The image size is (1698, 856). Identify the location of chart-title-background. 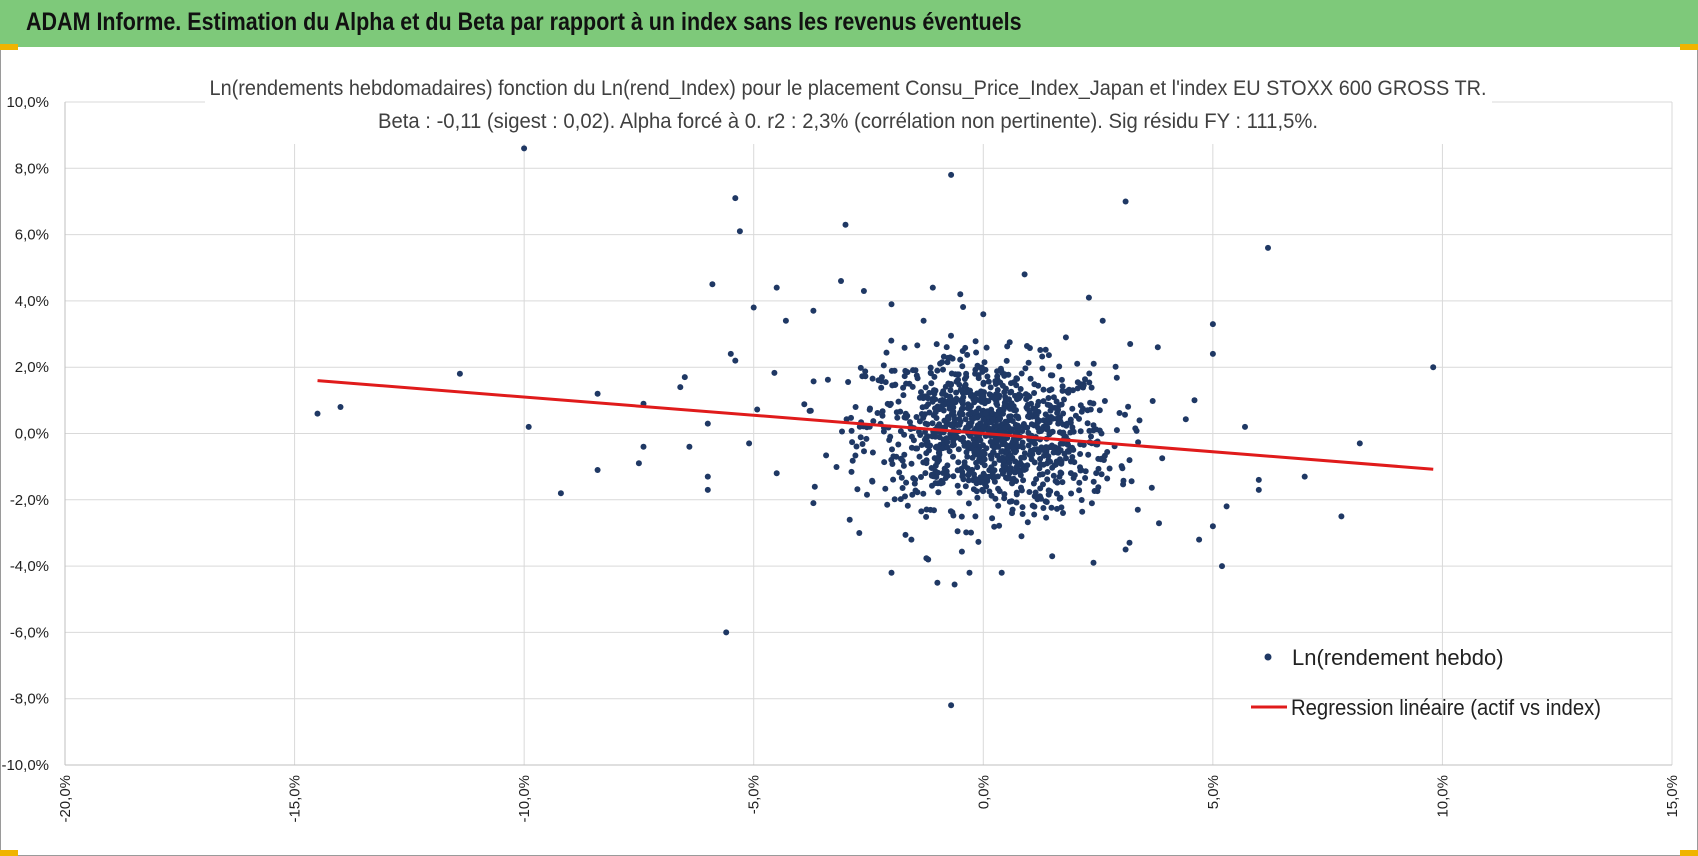
(848, 109).